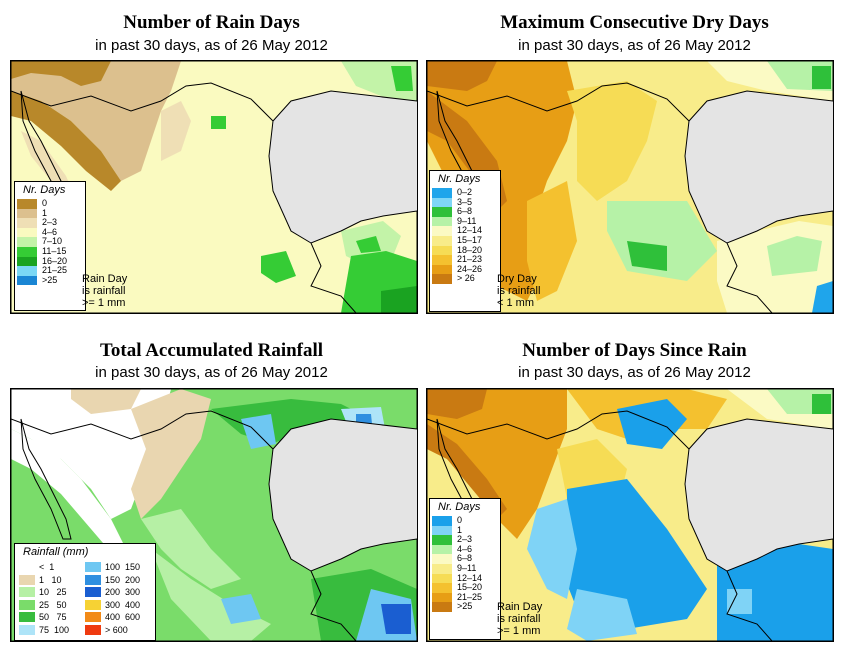 Image resolution: width=846 pixels, height=658 pixels. What do you see at coordinates (52, 241) in the screenshot?
I see `legend-label: 7–10` at bounding box center [52, 241].